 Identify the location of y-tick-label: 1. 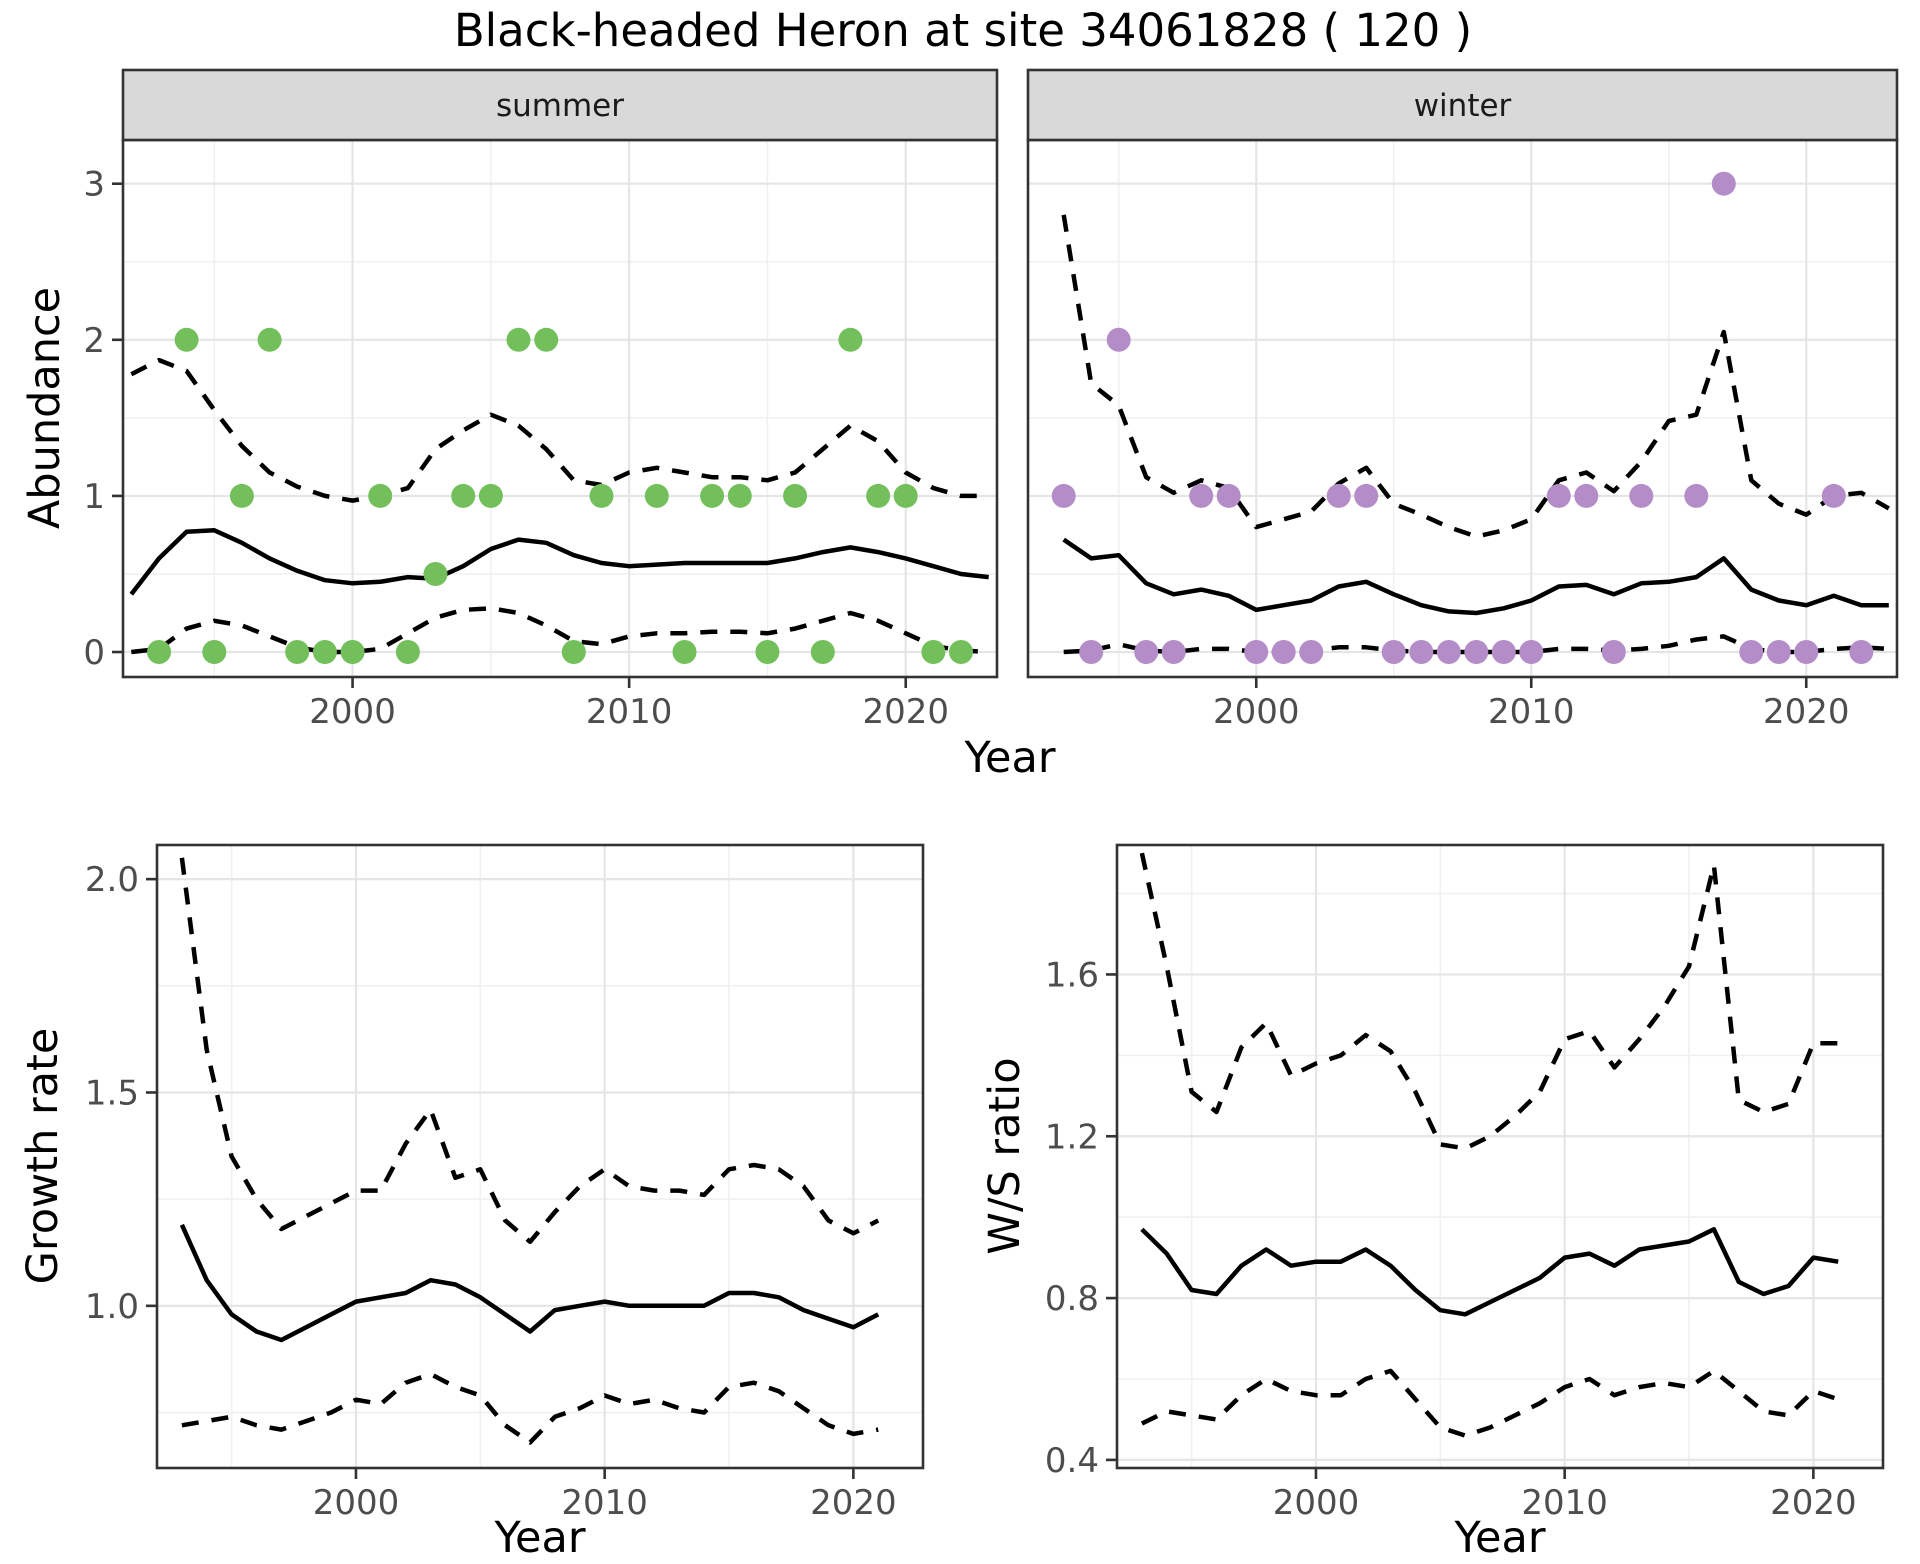
(94, 497).